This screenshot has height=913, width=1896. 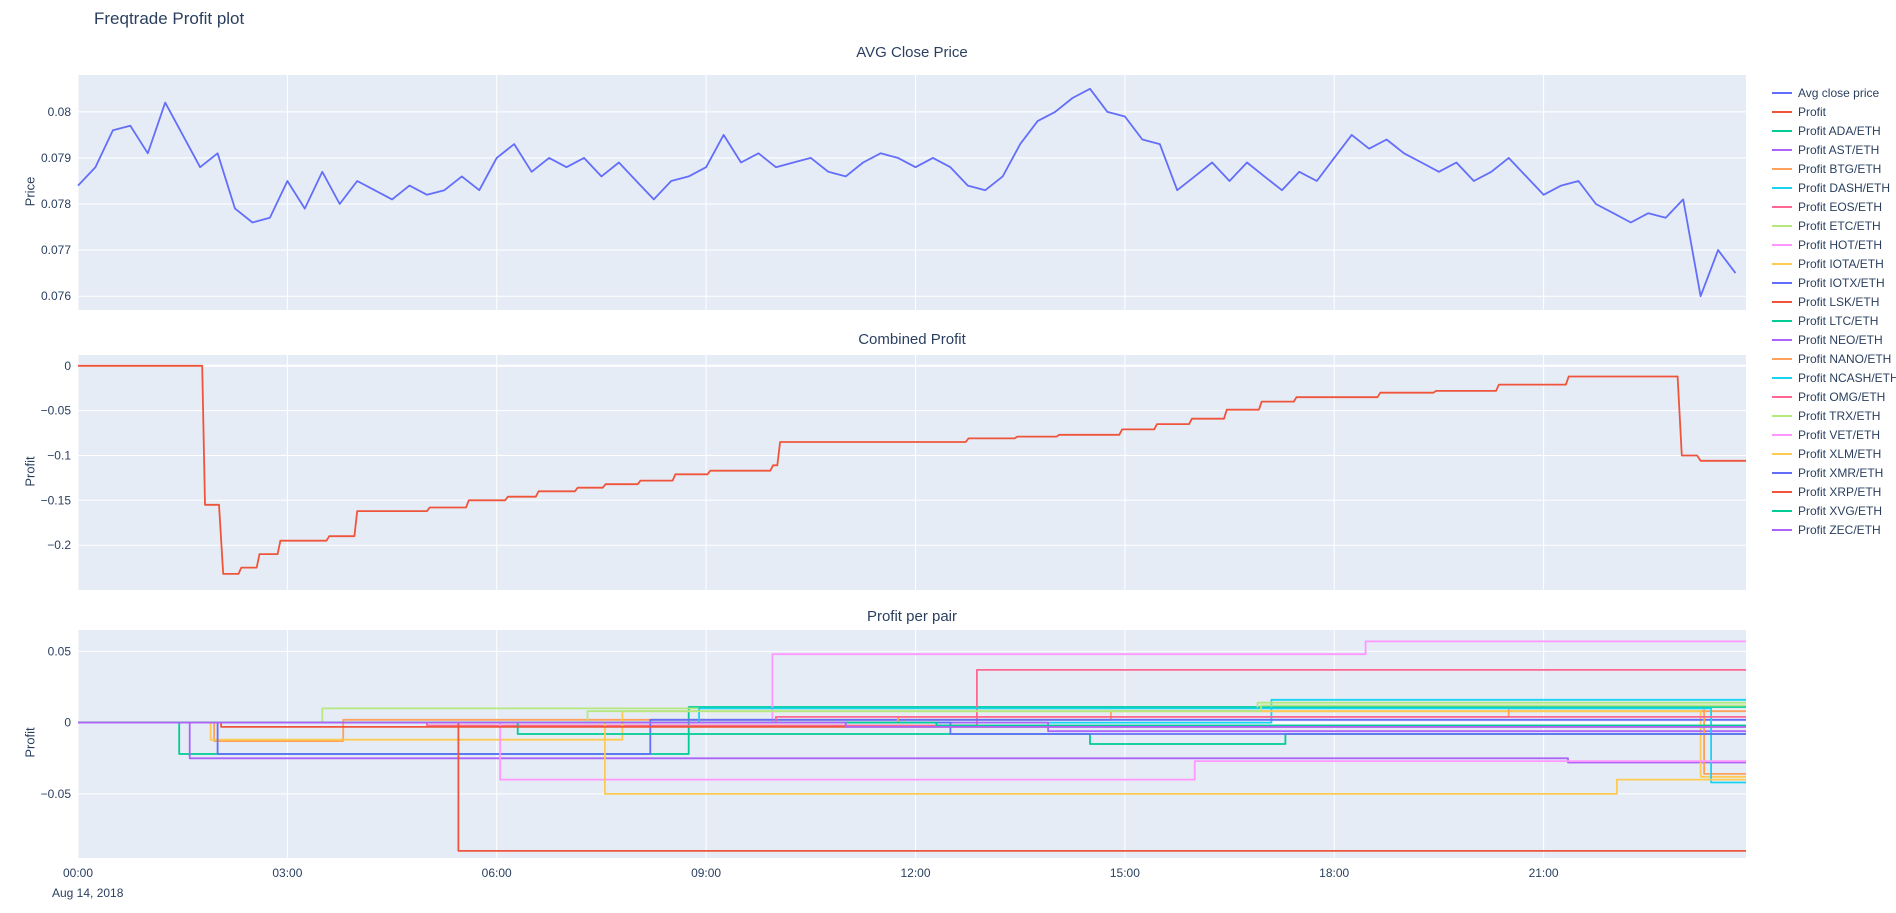 I want to click on legend-item-label: Profit DASH/ETH, so click(x=1844, y=187).